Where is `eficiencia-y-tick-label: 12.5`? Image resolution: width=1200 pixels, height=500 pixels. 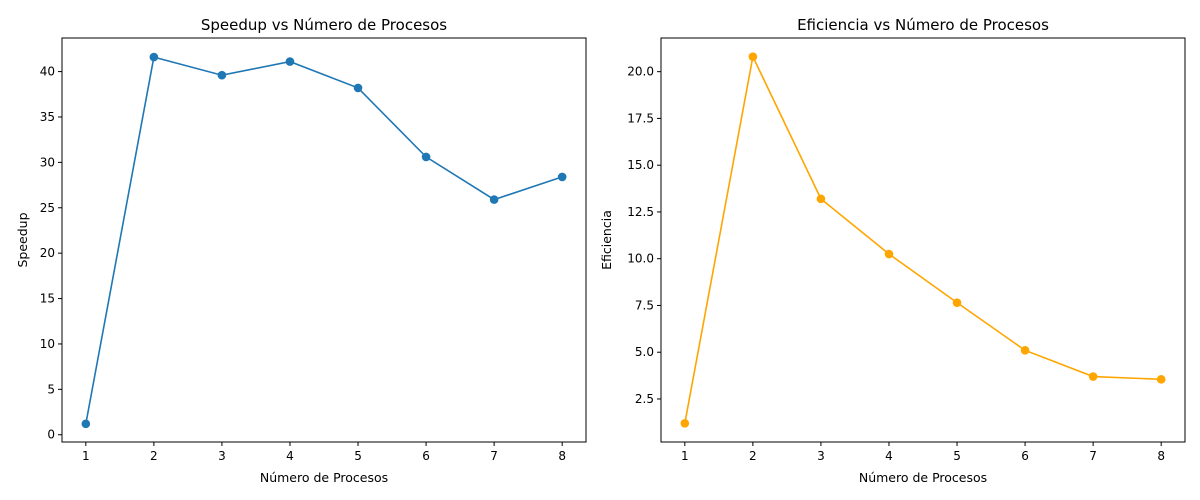 eficiencia-y-tick-label: 12.5 is located at coordinates (640, 212).